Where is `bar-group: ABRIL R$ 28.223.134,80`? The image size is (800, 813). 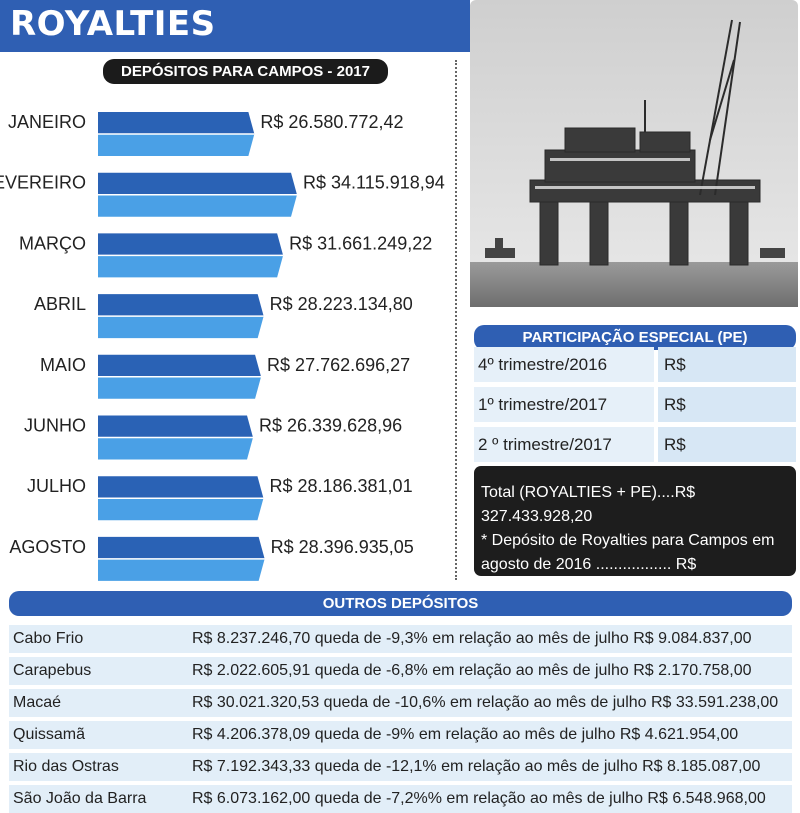
bar-group: ABRIL R$ 28.223.134,80 is located at coordinates (223, 316).